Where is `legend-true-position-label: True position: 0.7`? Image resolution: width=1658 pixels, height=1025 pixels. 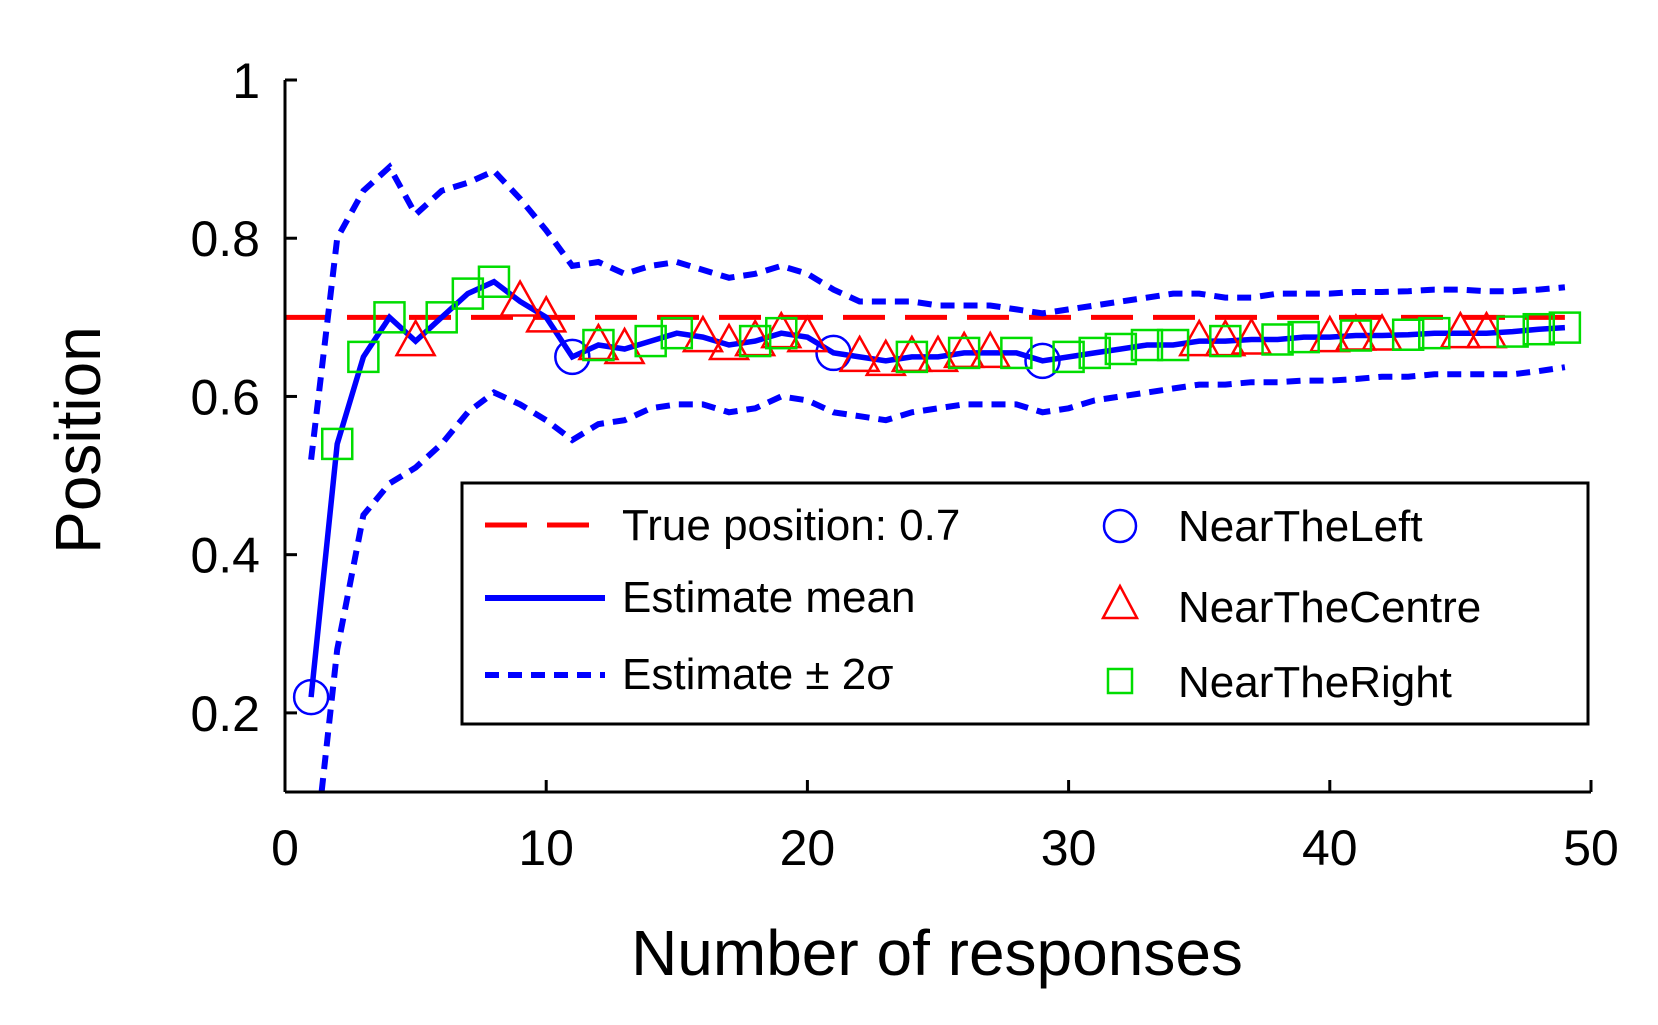
legend-true-position-label: True position: 0.7 is located at coordinates (791, 525).